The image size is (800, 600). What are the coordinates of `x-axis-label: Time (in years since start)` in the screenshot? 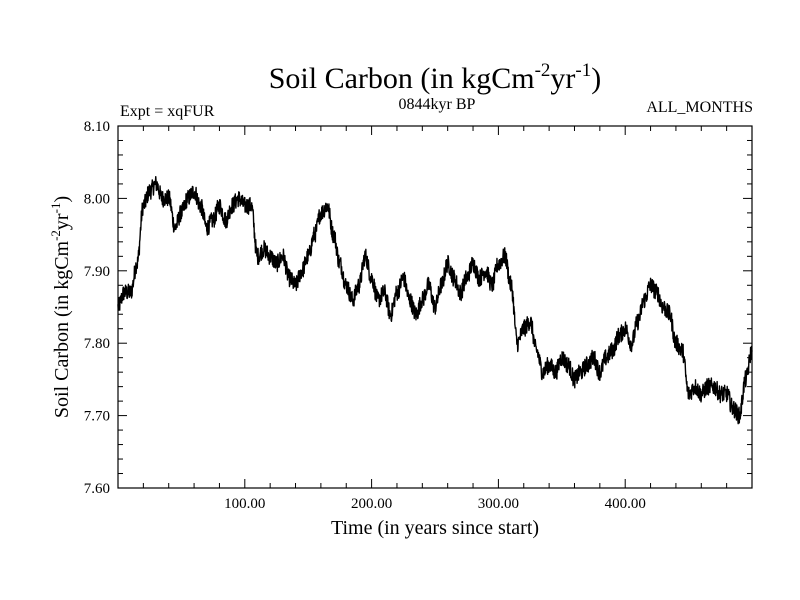 It's located at (435, 528).